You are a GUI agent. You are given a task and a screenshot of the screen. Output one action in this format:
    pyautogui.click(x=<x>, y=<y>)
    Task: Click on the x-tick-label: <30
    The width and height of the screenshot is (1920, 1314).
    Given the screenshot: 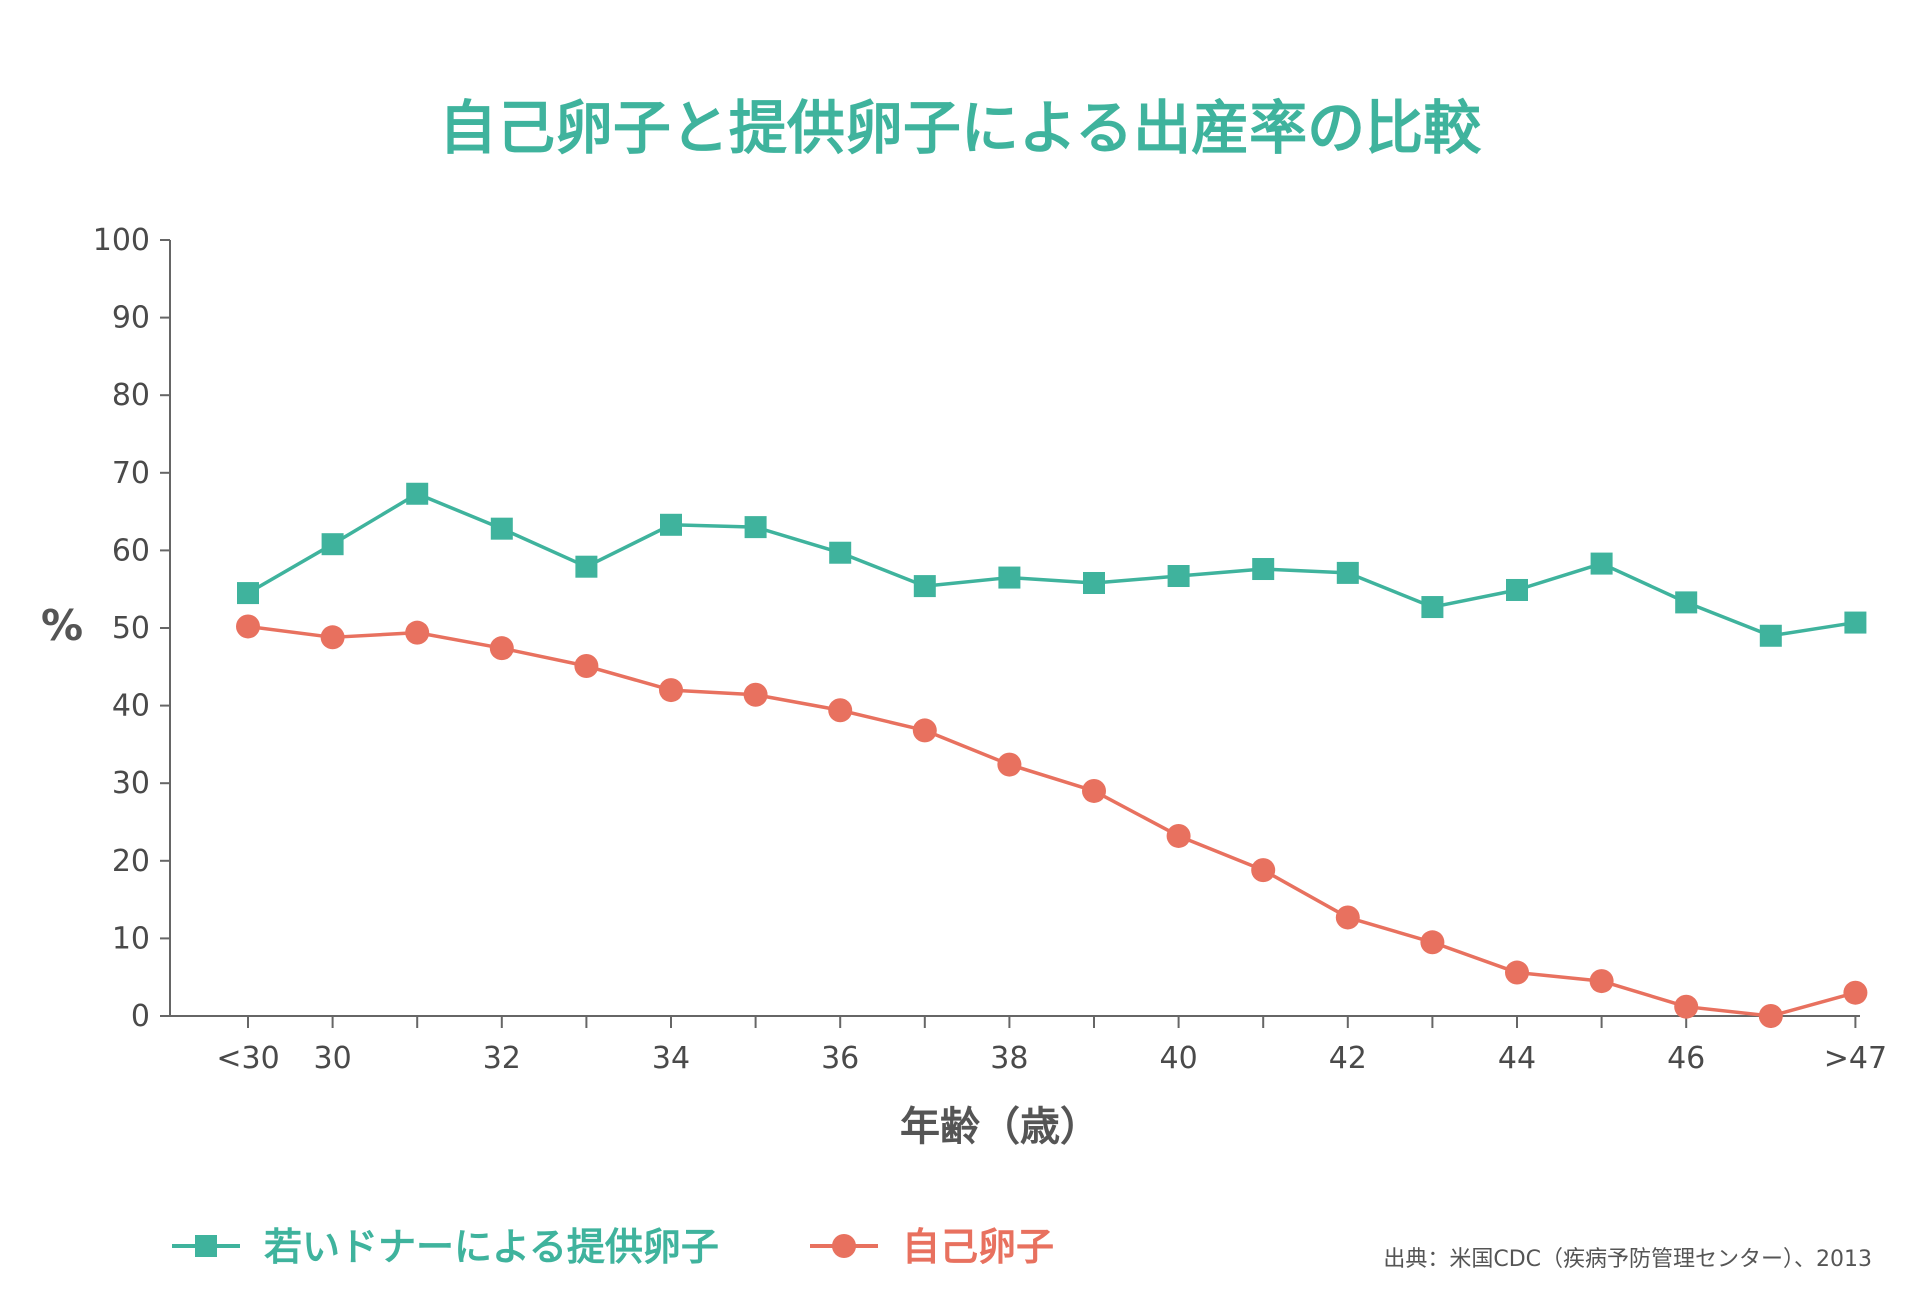 What is the action you would take?
    pyautogui.click(x=247, y=1058)
    